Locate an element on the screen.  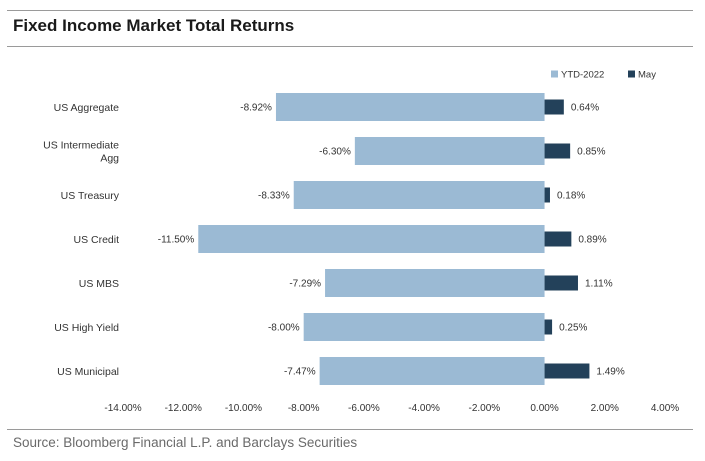
data-label-ytd: -7.47% is located at coordinates (300, 372).